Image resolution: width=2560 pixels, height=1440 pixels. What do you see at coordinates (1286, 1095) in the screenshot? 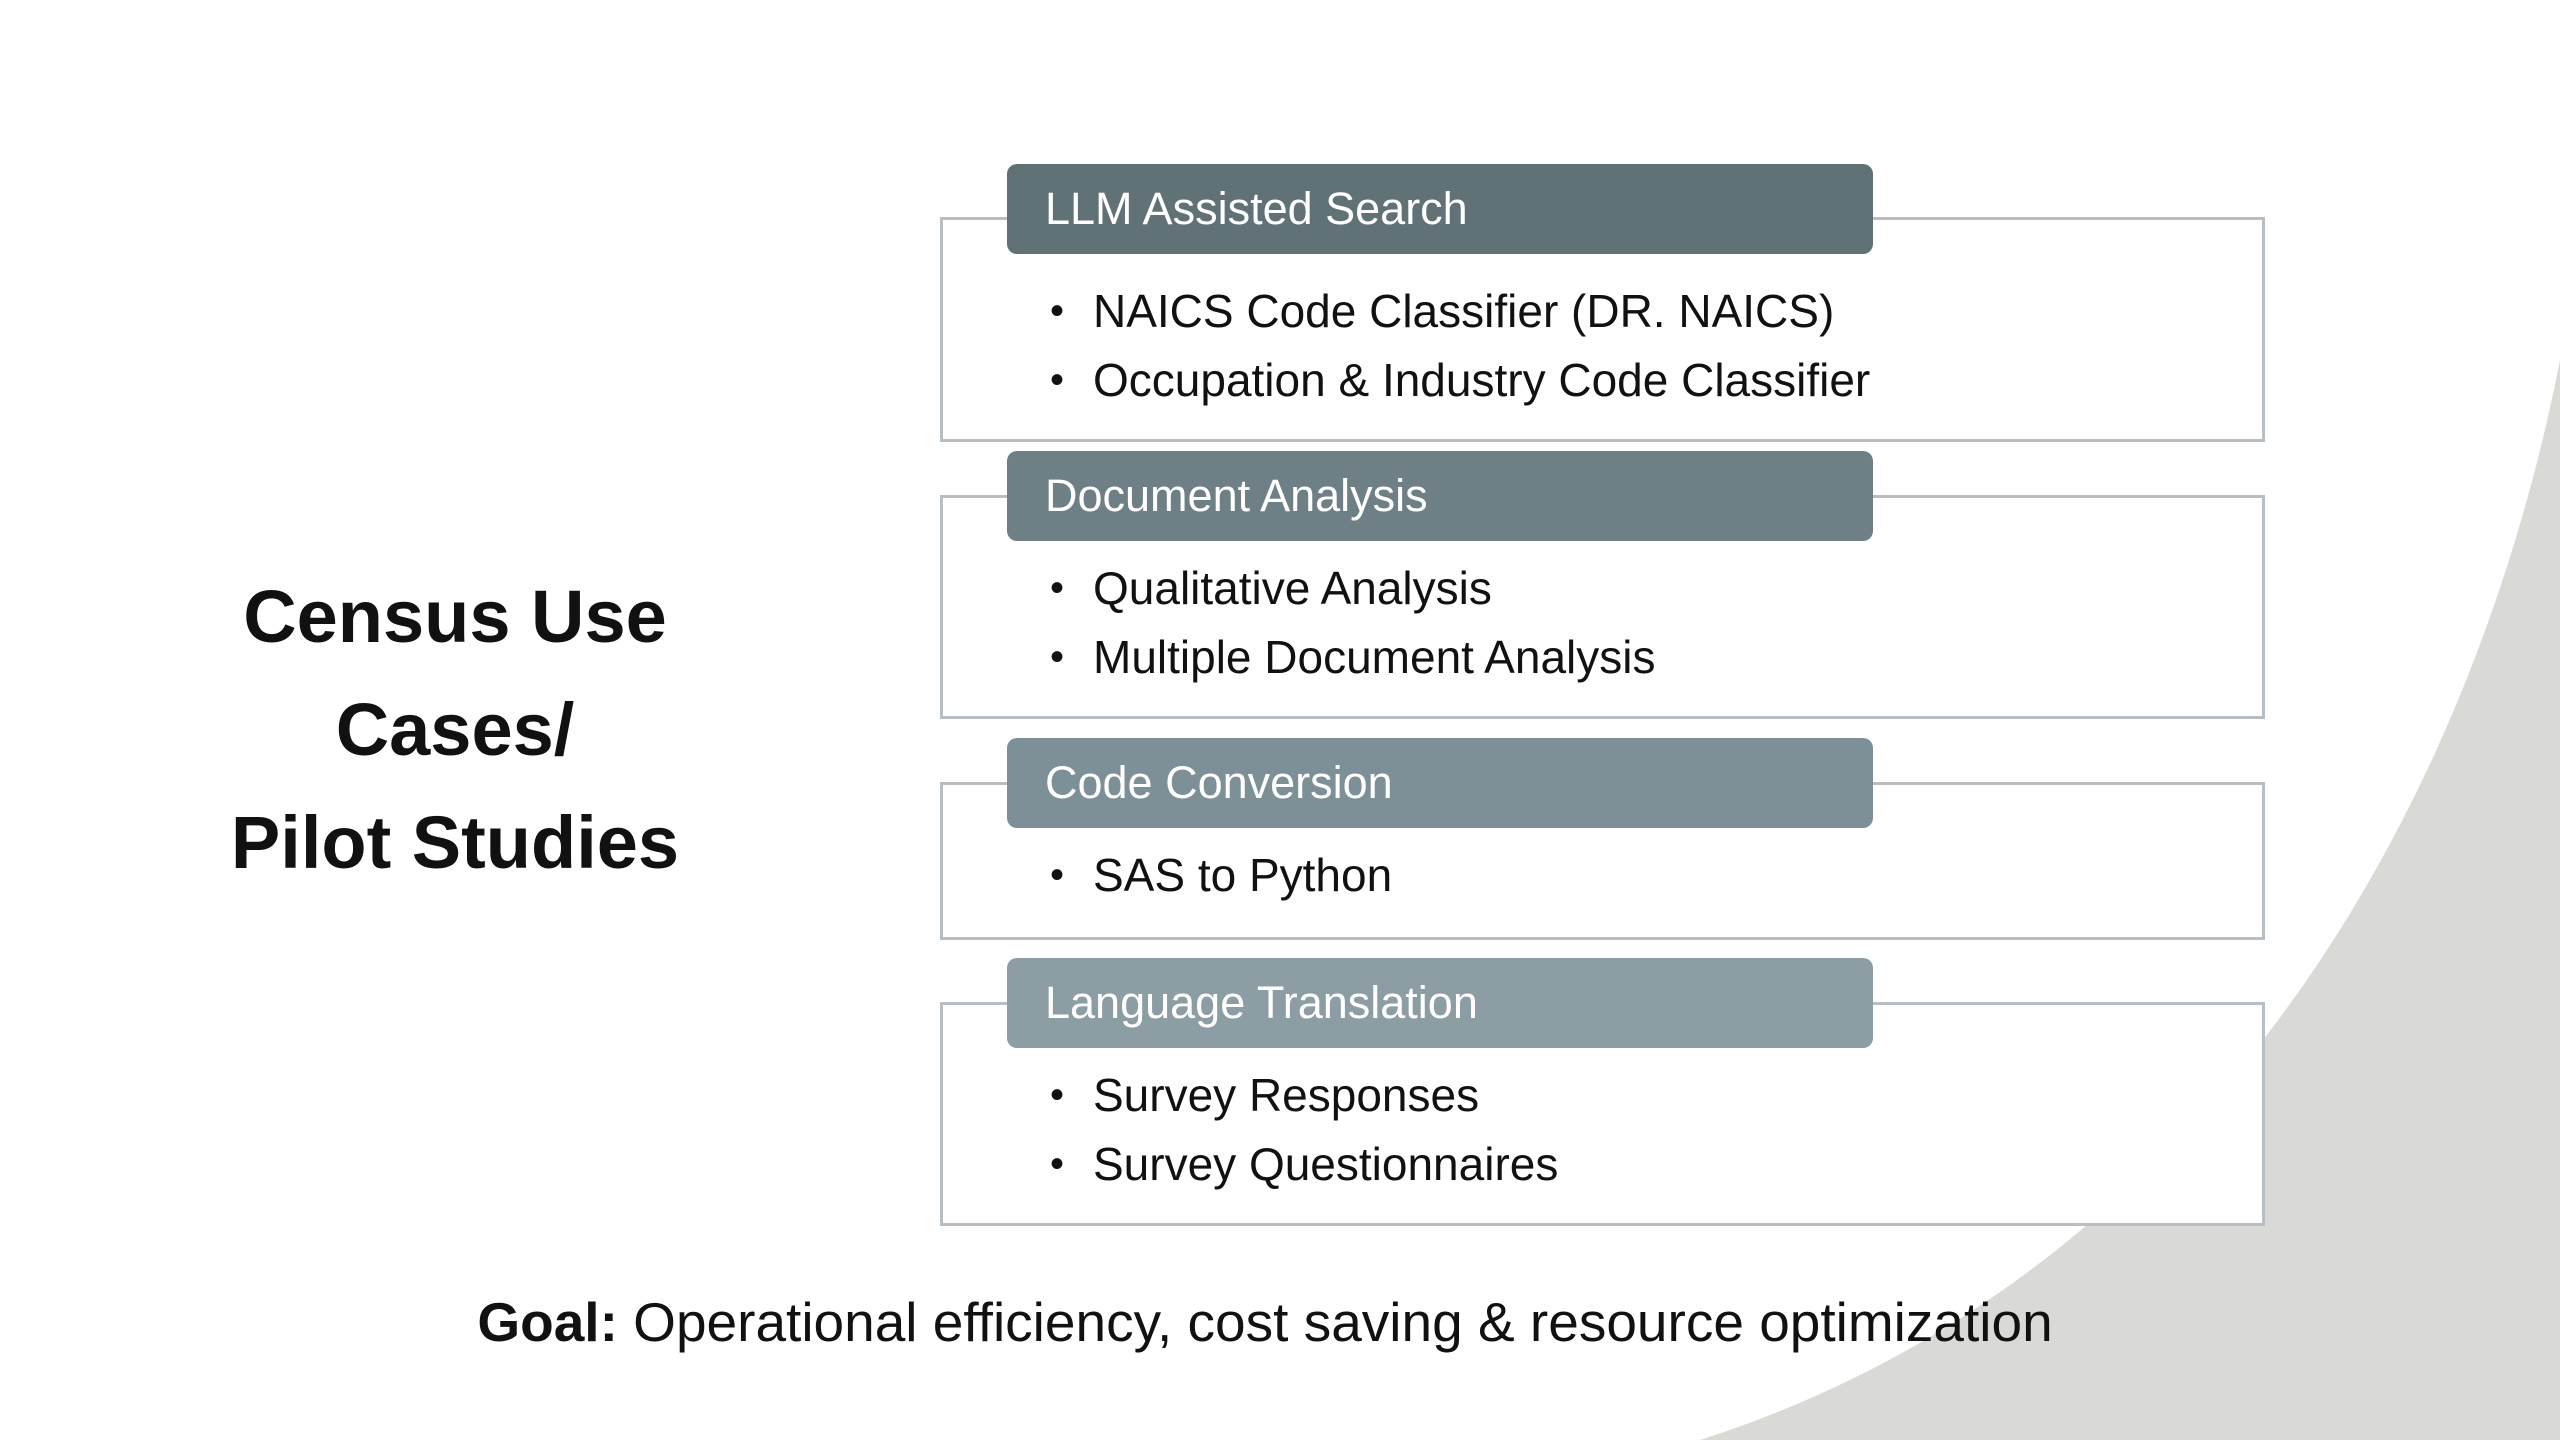
I see `list-item-text: Survey Responses` at bounding box center [1286, 1095].